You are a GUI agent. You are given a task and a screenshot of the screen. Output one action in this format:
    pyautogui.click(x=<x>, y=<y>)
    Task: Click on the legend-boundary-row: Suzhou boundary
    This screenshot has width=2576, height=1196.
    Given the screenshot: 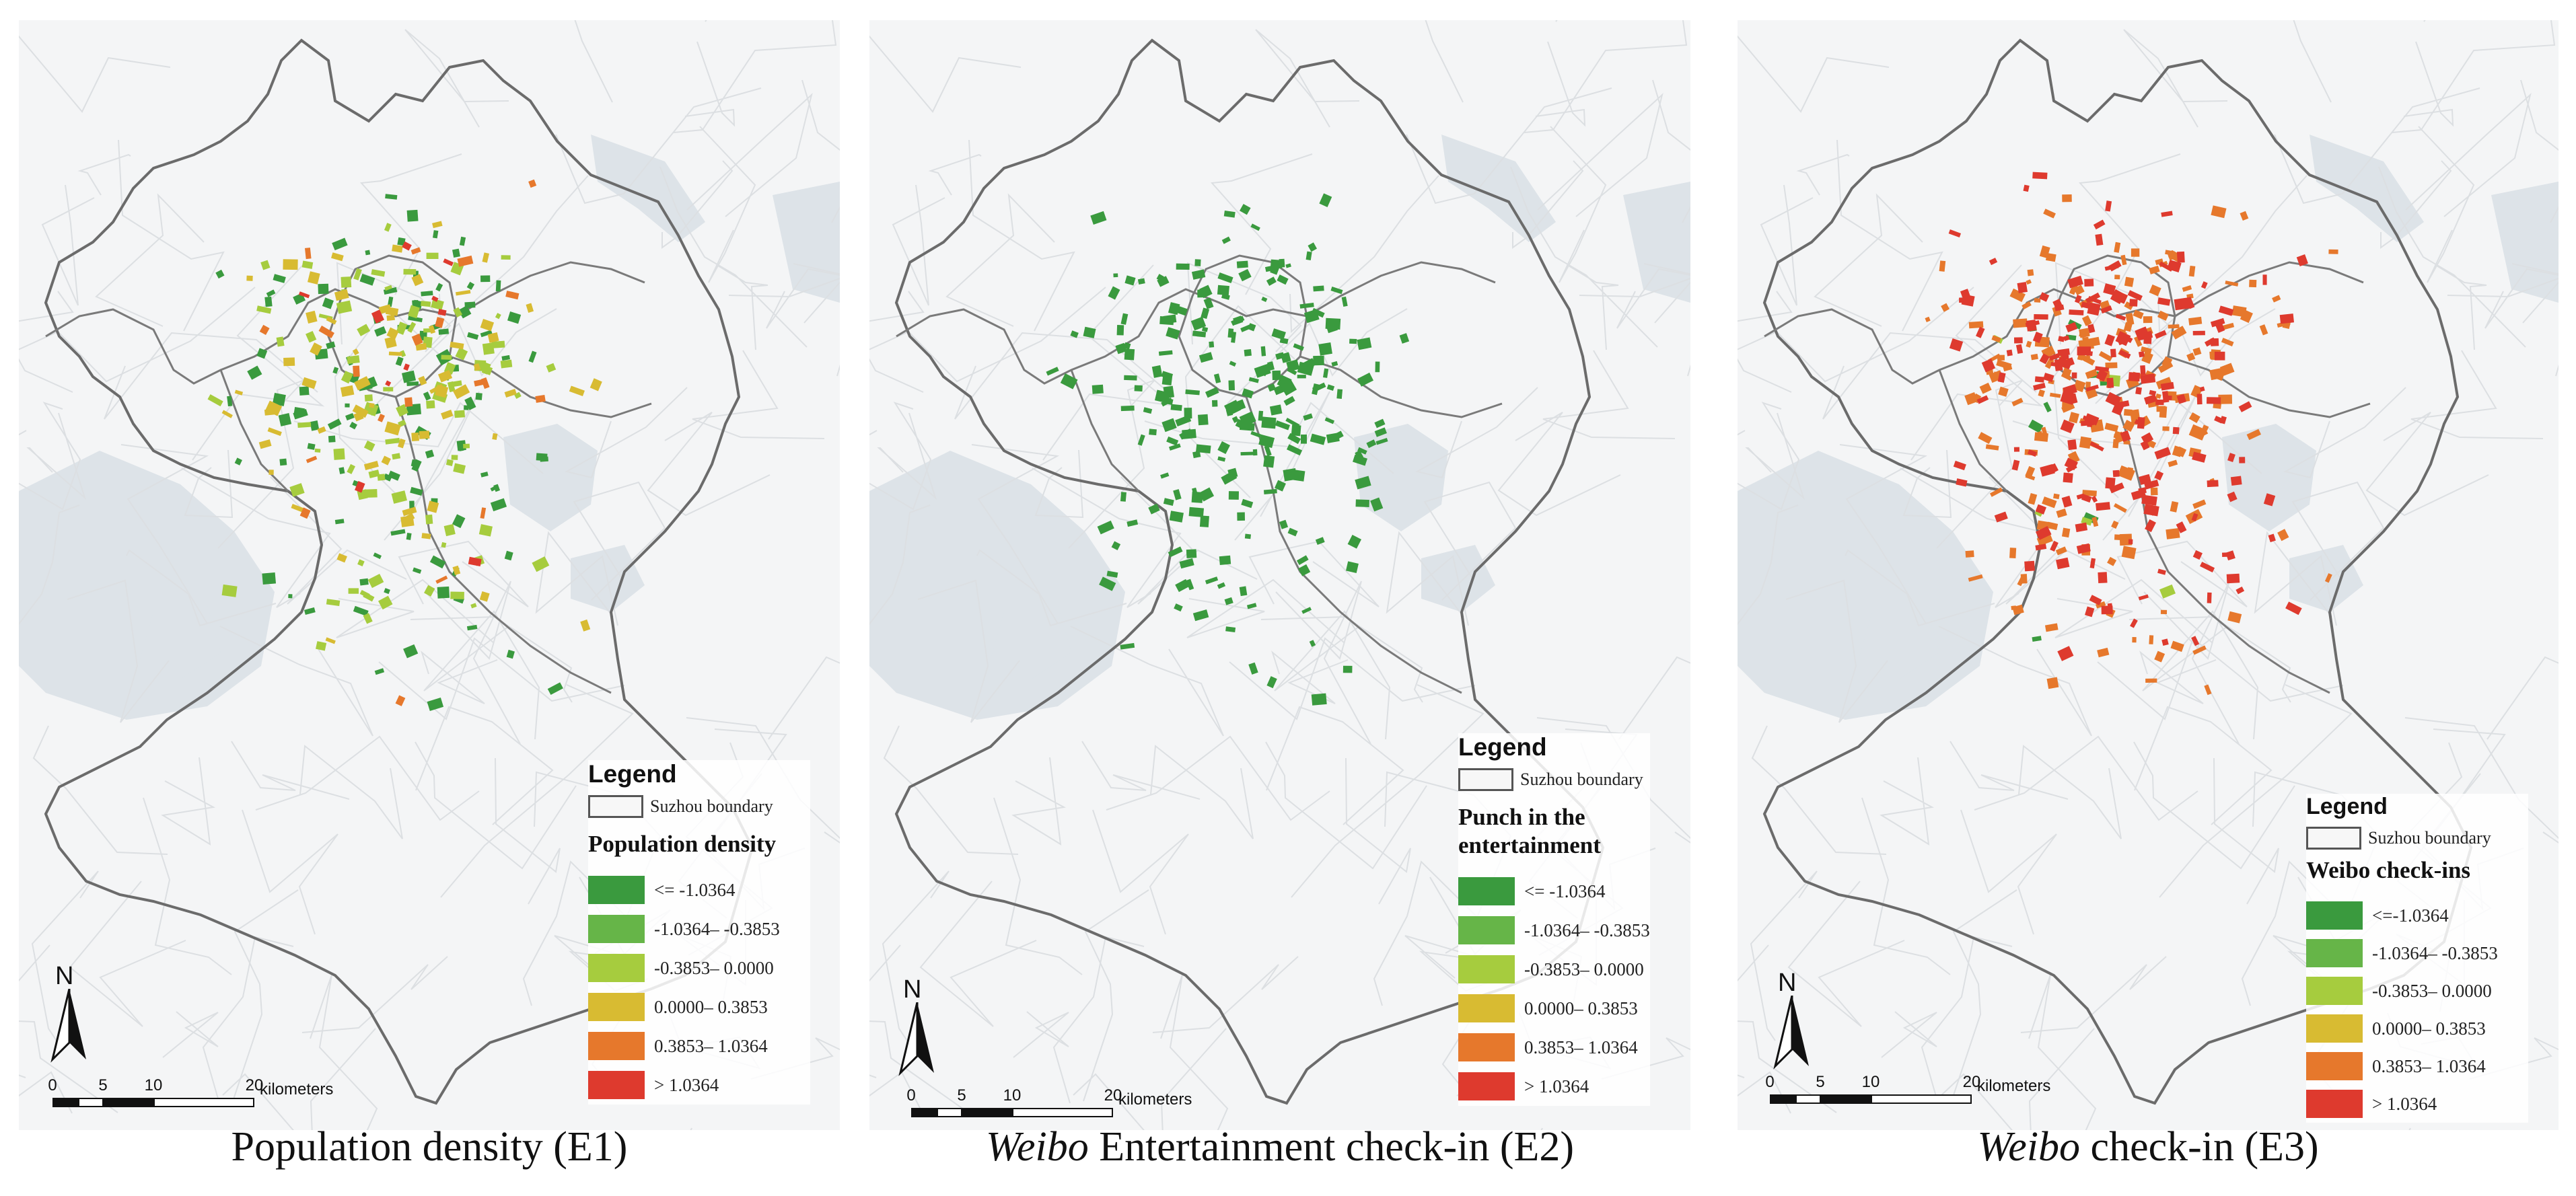 What is the action you would take?
    pyautogui.click(x=699, y=807)
    